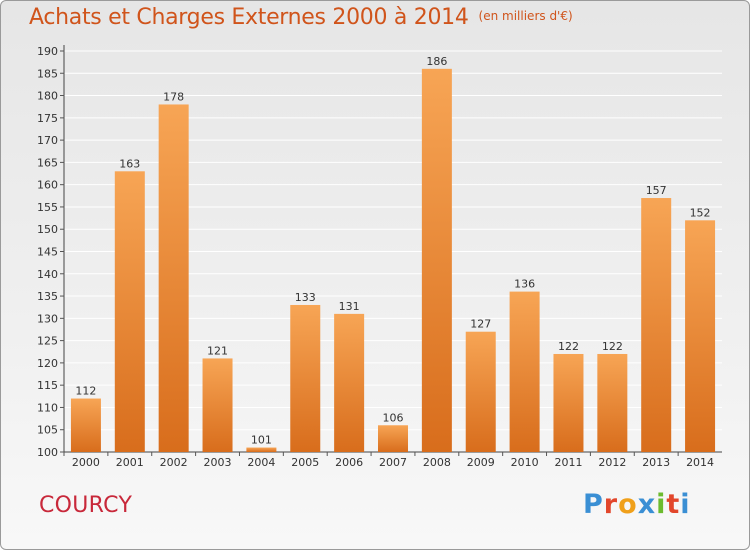 The image size is (750, 550). Describe the element at coordinates (349, 382) in the screenshot. I see `bar-2006` at that location.